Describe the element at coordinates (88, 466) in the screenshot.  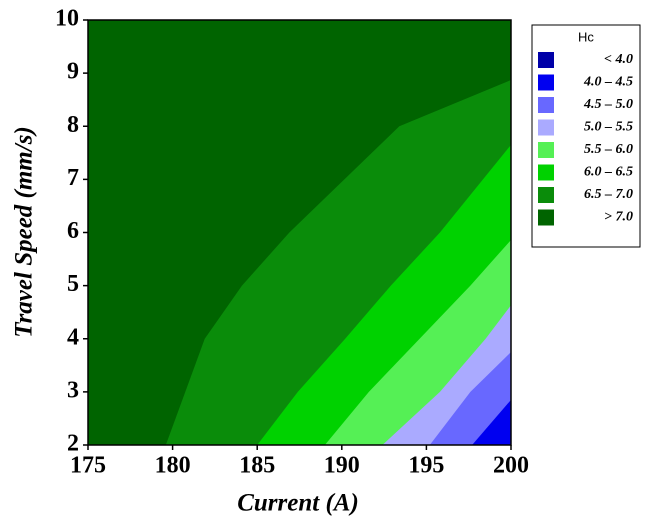
I see `x-tick-label: 175` at that location.